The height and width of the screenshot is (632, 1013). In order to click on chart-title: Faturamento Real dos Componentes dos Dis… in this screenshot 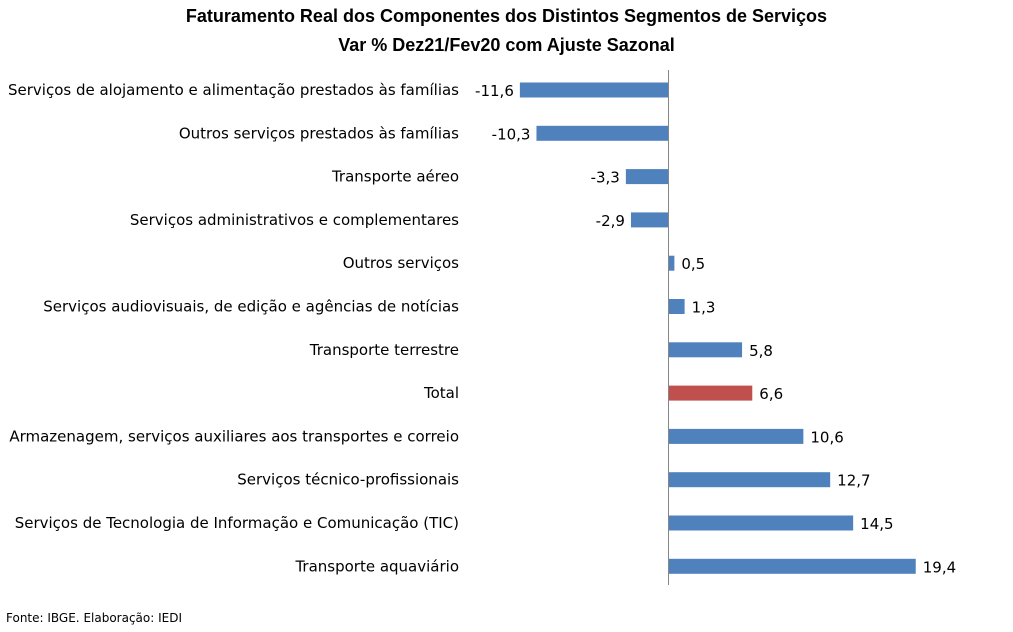, I will do `click(506, 16)`.